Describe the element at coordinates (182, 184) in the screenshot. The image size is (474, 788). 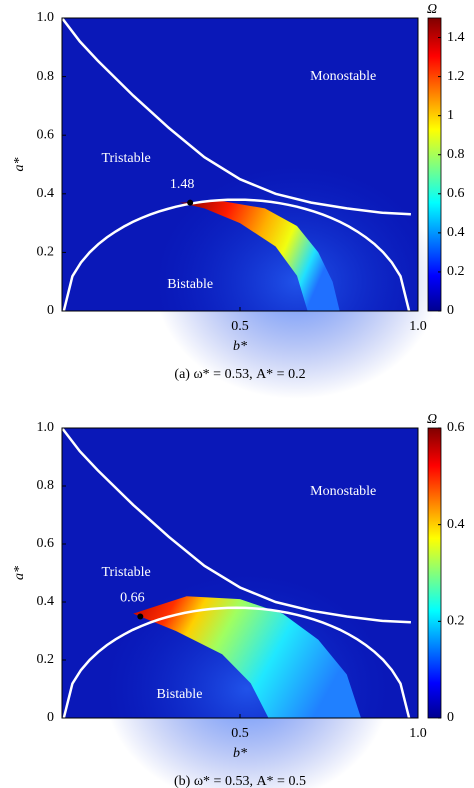
I see `peak-label: 1.48` at that location.